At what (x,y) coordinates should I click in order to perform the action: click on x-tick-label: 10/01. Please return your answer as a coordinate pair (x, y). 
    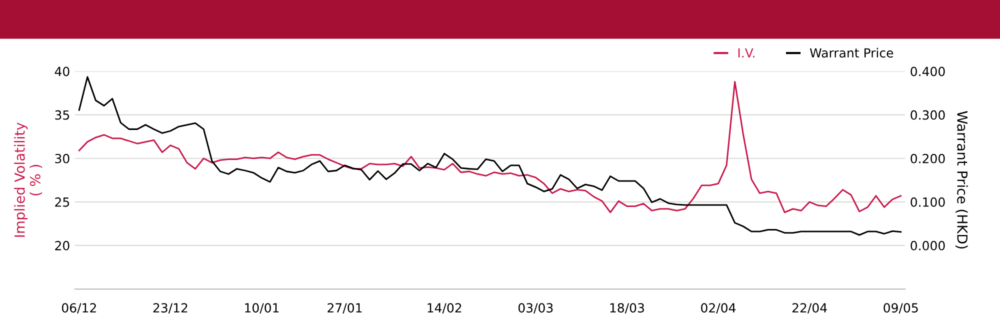
    Looking at the image, I should click on (262, 308).